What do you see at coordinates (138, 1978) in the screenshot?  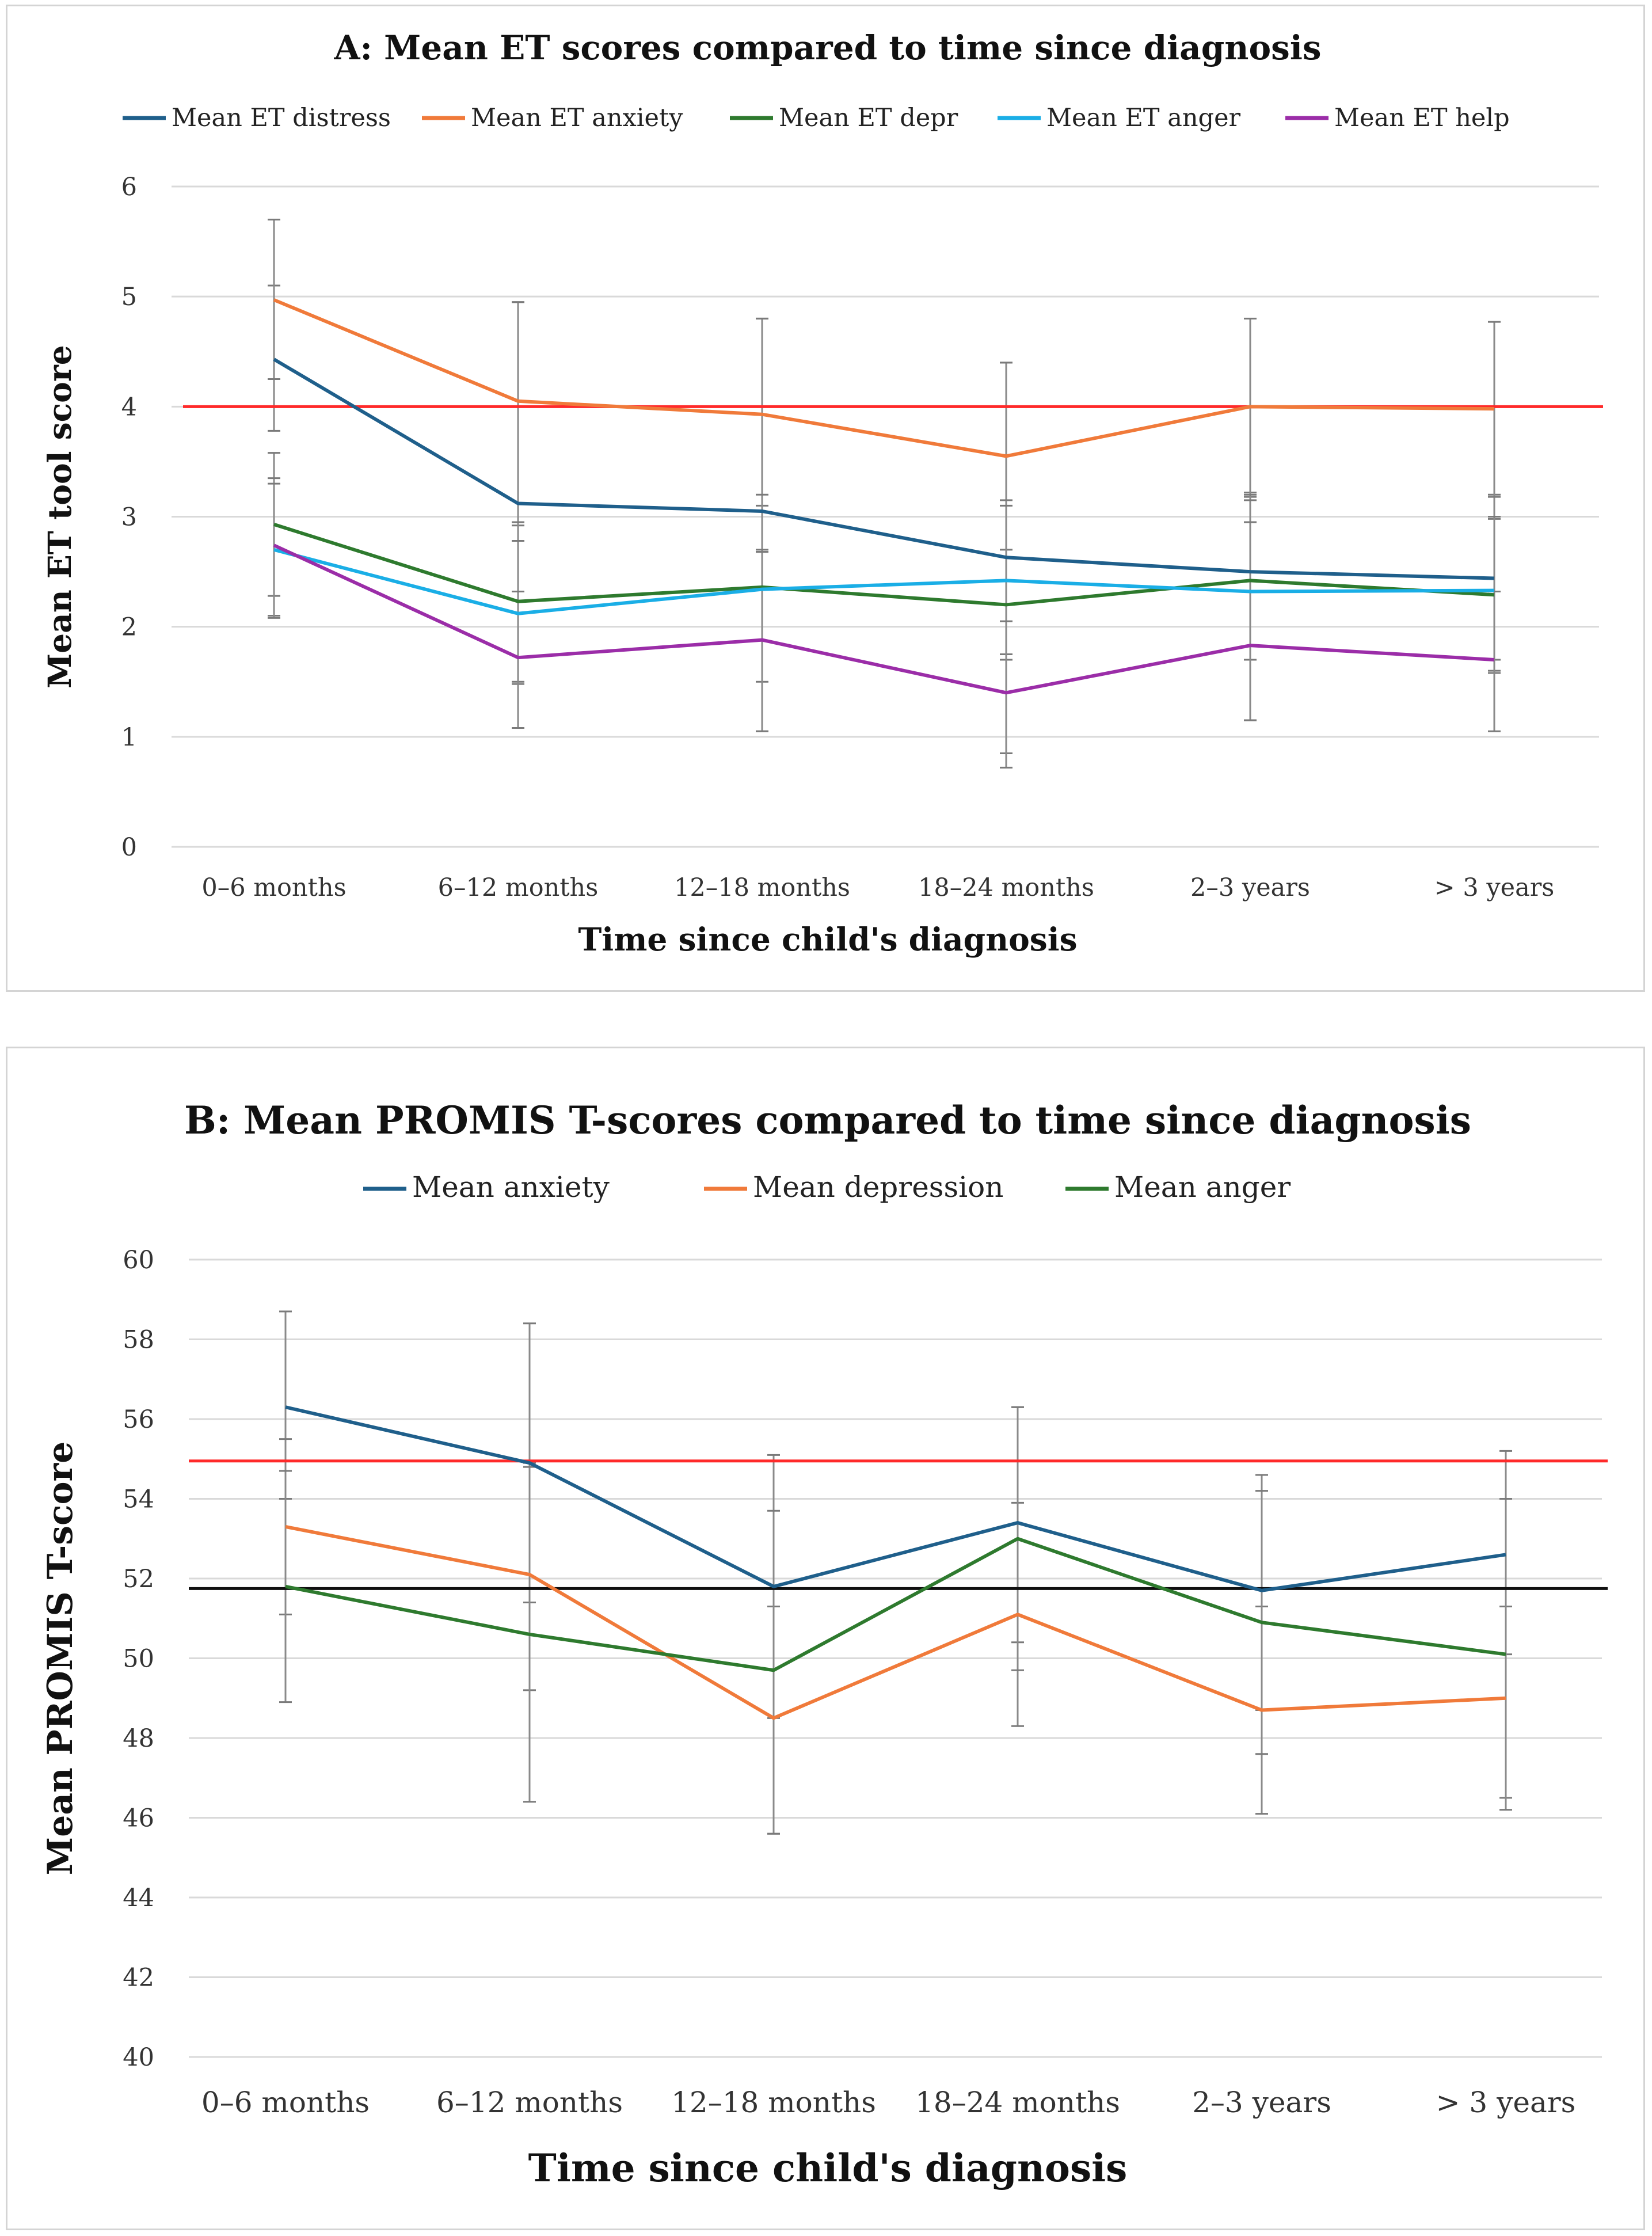 I see `chart-b-y-tick-label: 42` at bounding box center [138, 1978].